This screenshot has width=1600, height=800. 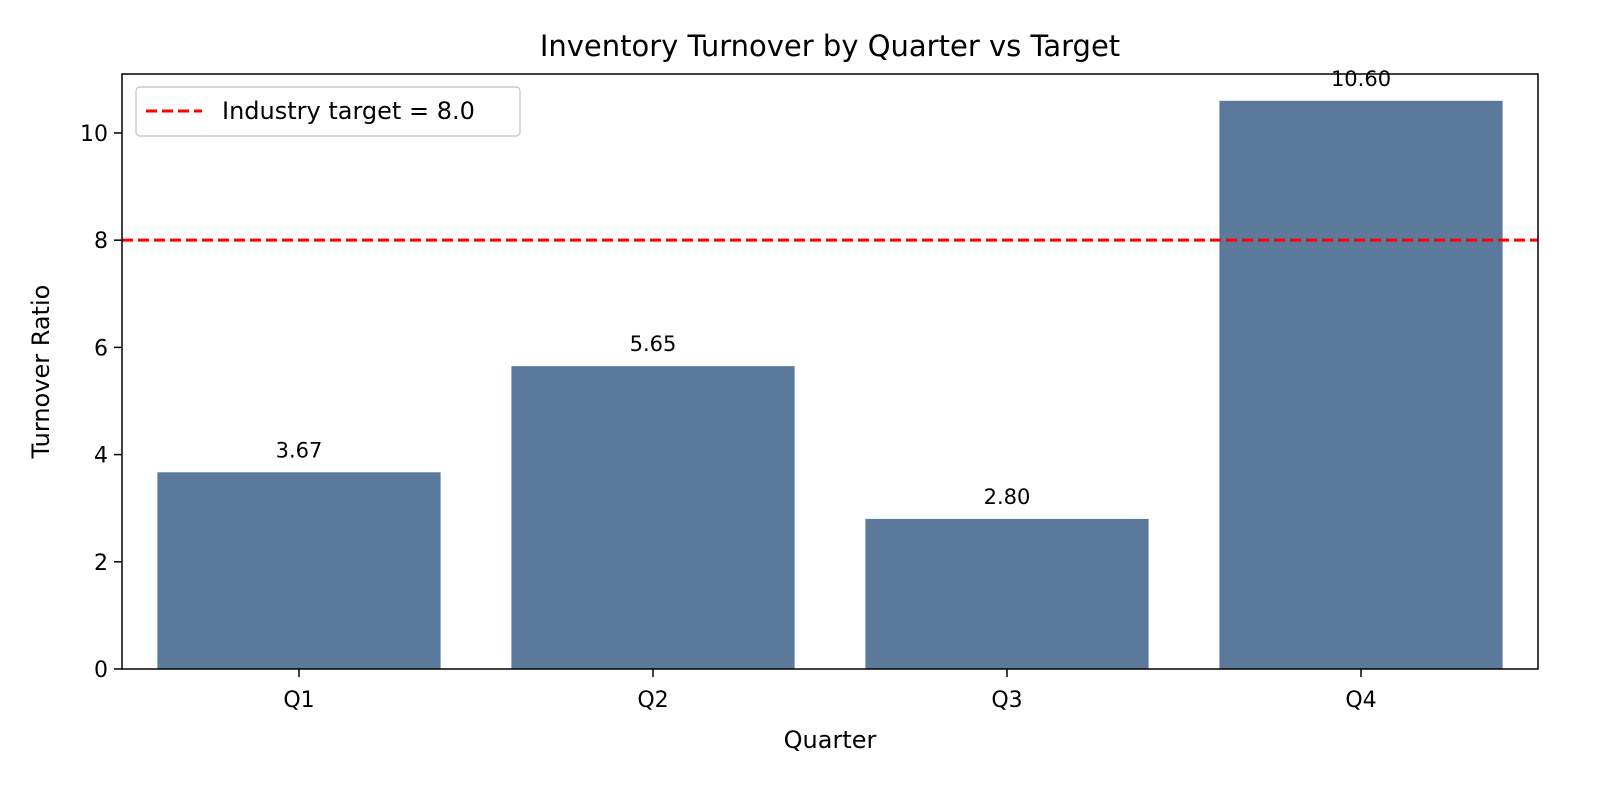 What do you see at coordinates (1007, 593) in the screenshot?
I see `bar-q3` at bounding box center [1007, 593].